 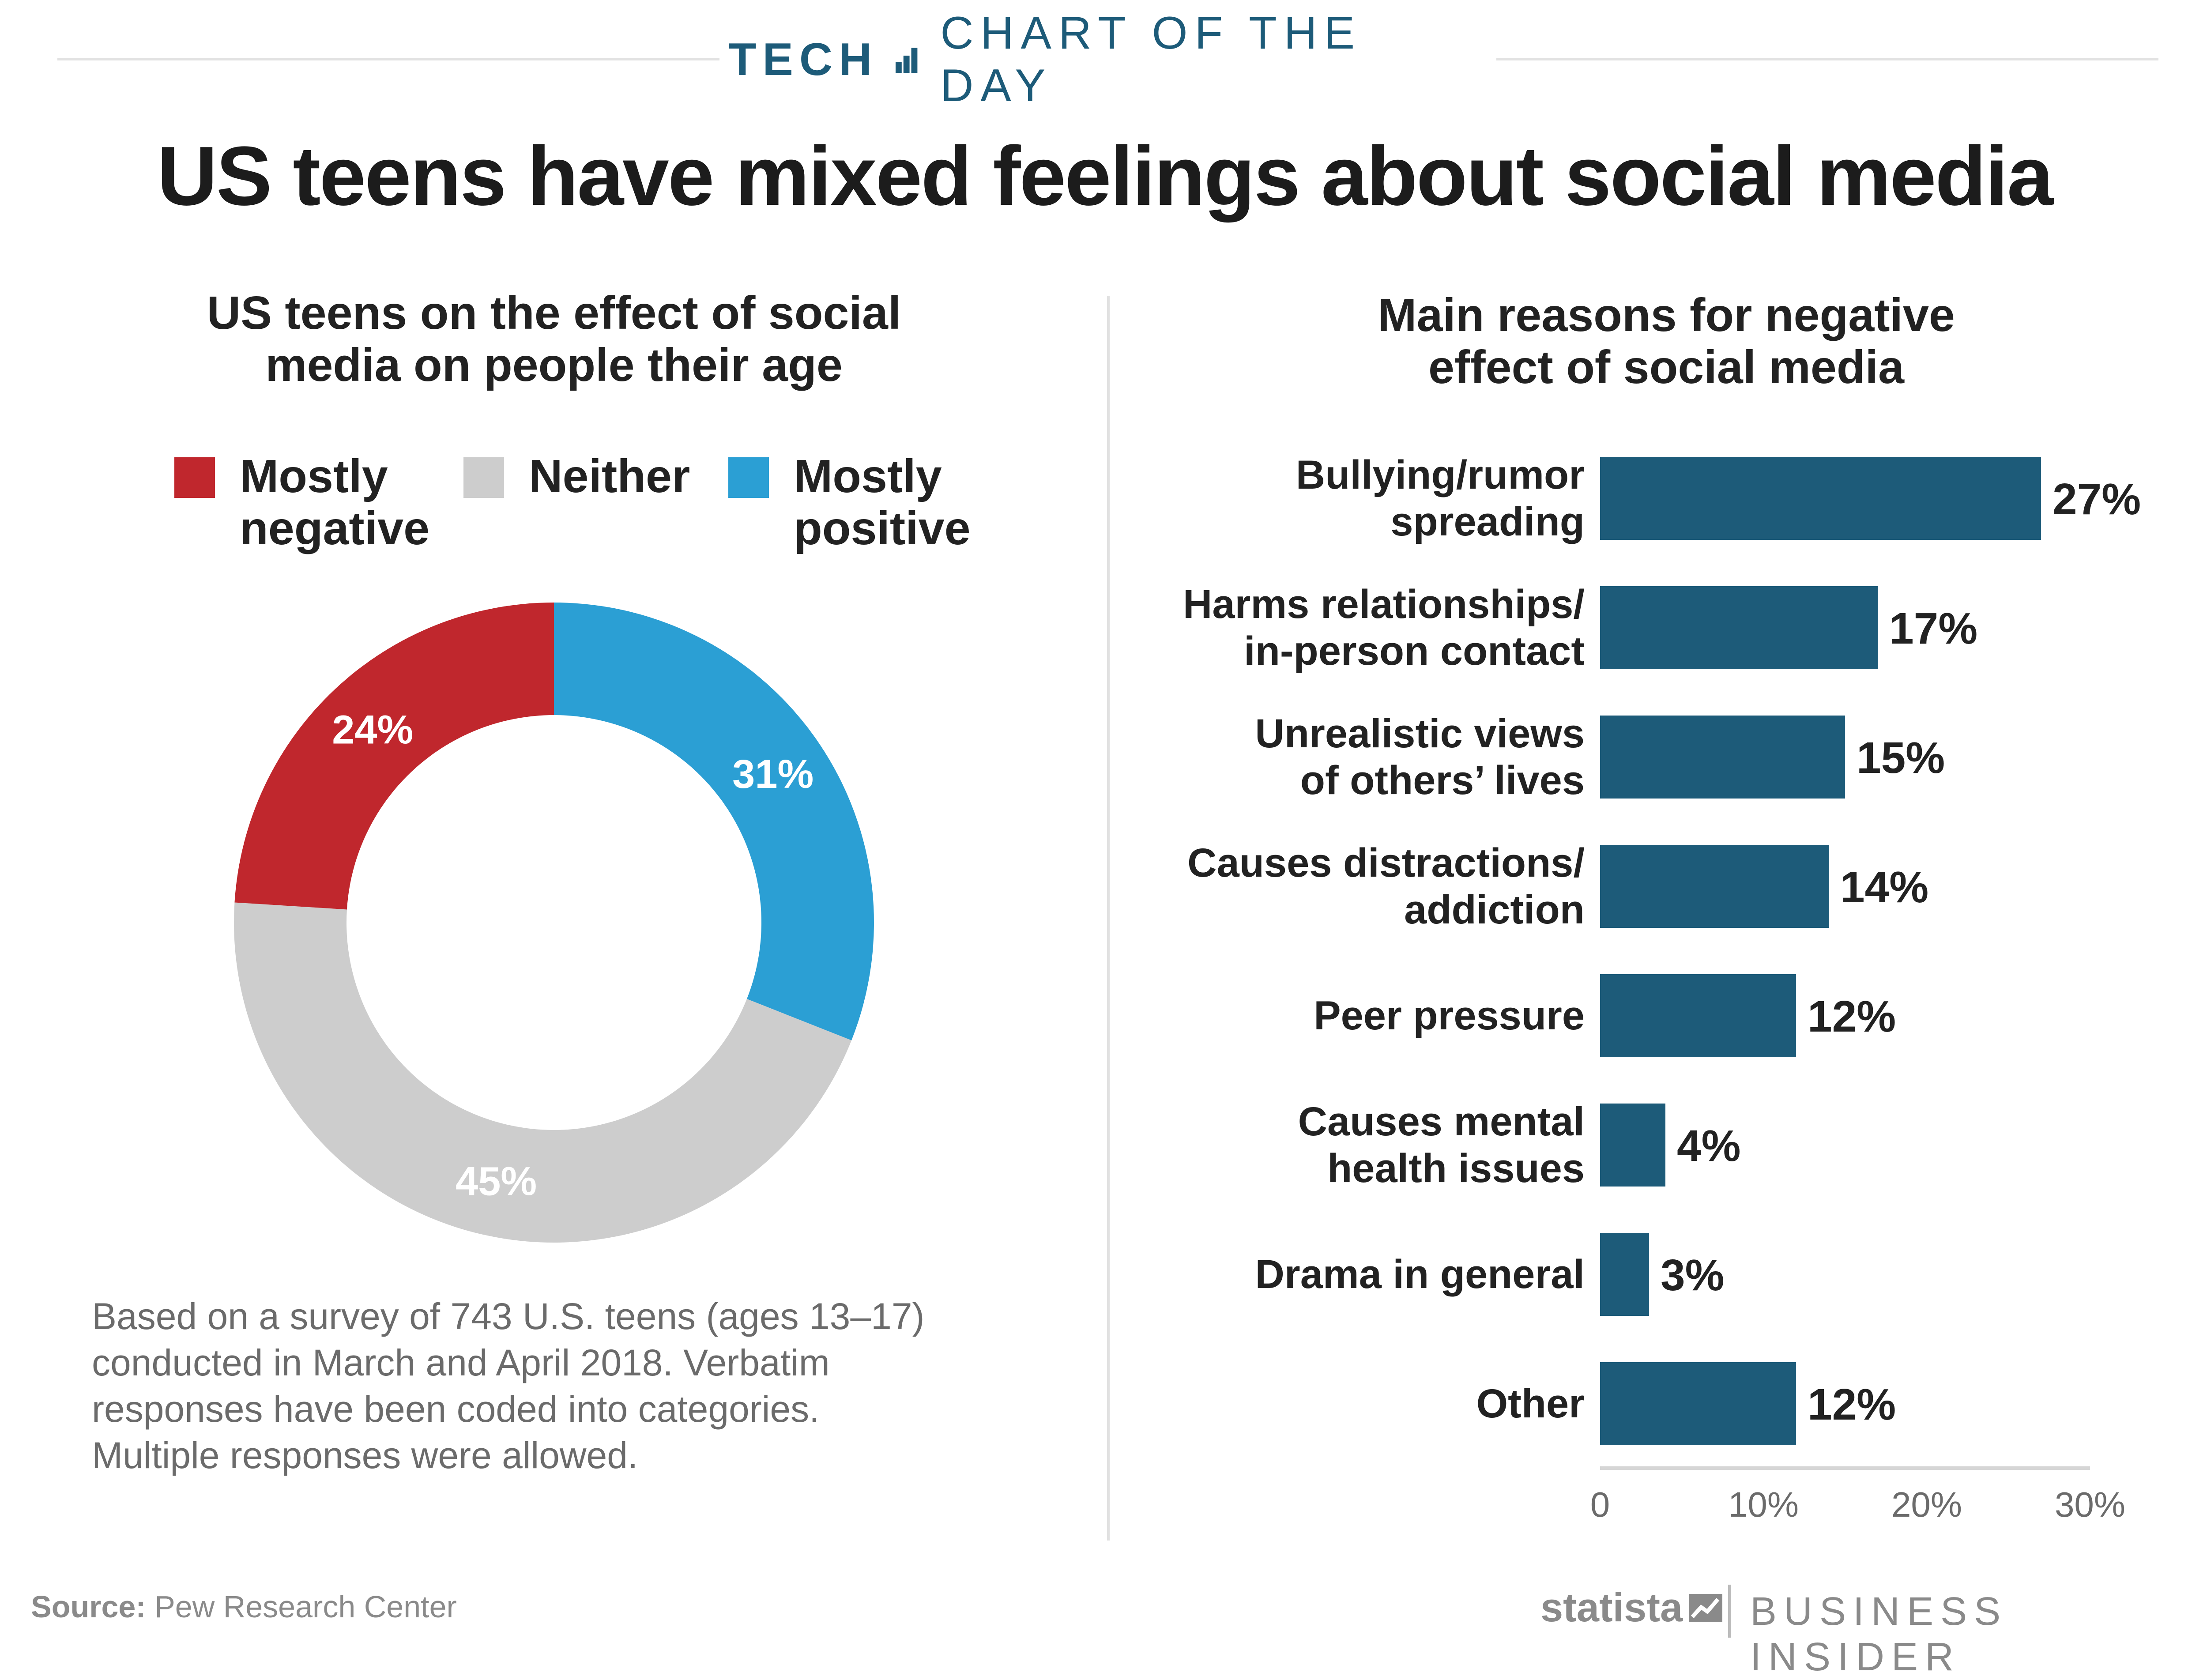 What do you see at coordinates (1494, 909) in the screenshot?
I see `bar-category-label-line: addiction` at bounding box center [1494, 909].